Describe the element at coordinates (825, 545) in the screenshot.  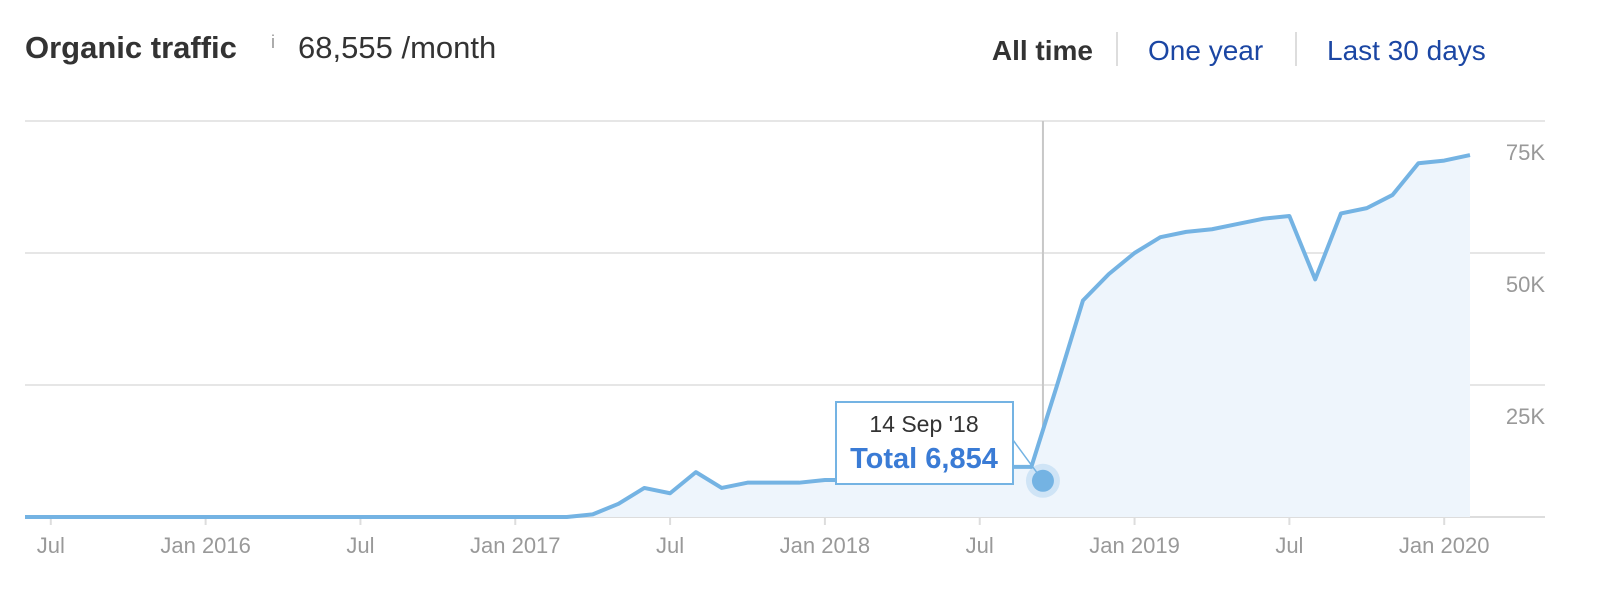
I see `x-tick-label: Jan 2018` at that location.